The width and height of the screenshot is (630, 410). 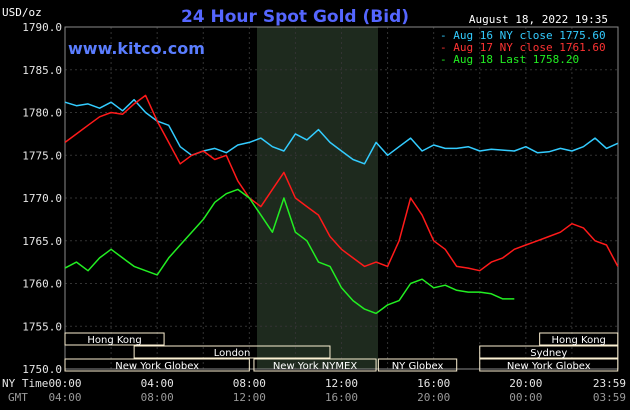 What do you see at coordinates (22, 12) in the screenshot?
I see `y-axis-title: USD/oz` at bounding box center [22, 12].